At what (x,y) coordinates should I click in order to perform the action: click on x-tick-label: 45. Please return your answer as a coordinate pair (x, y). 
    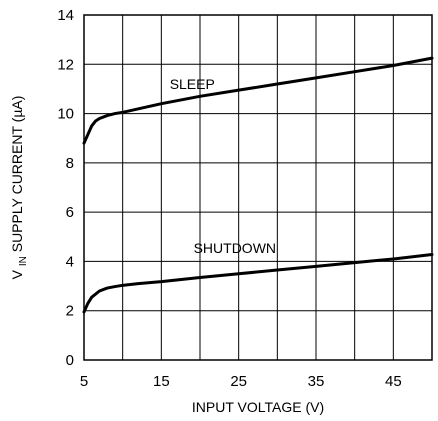
    Looking at the image, I should click on (393, 381).